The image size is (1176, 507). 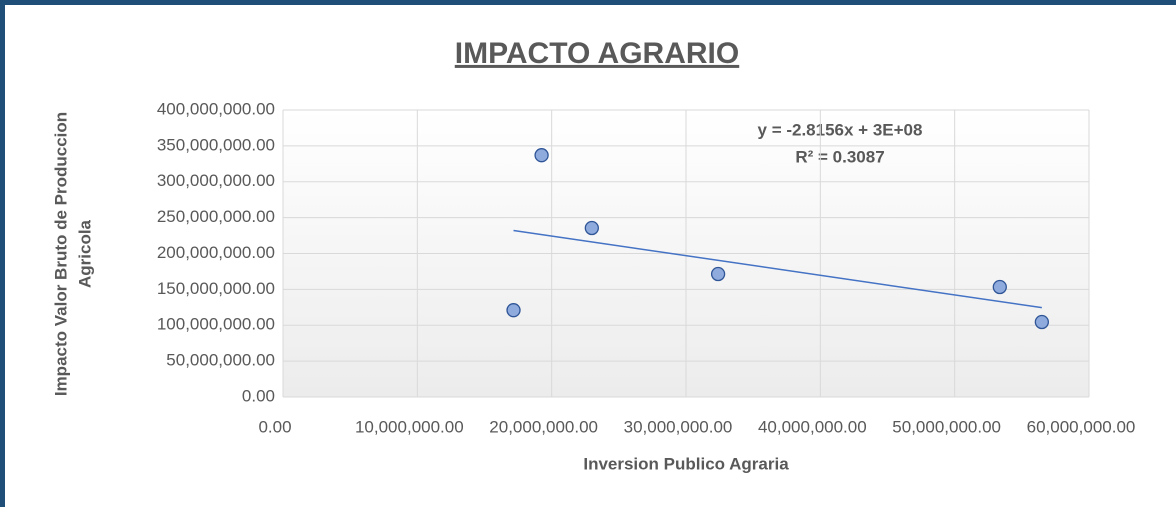 What do you see at coordinates (60, 254) in the screenshot?
I see `y-axis-label: Impacto Valor Bruto de Produccion` at bounding box center [60, 254].